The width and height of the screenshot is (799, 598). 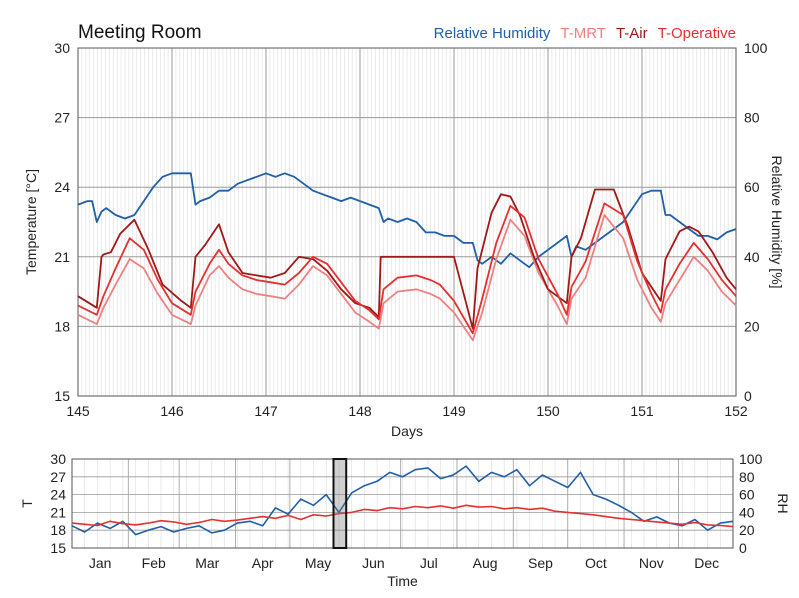 What do you see at coordinates (752, 257) in the screenshot?
I see `main-y2-tick-label: 40` at bounding box center [752, 257].